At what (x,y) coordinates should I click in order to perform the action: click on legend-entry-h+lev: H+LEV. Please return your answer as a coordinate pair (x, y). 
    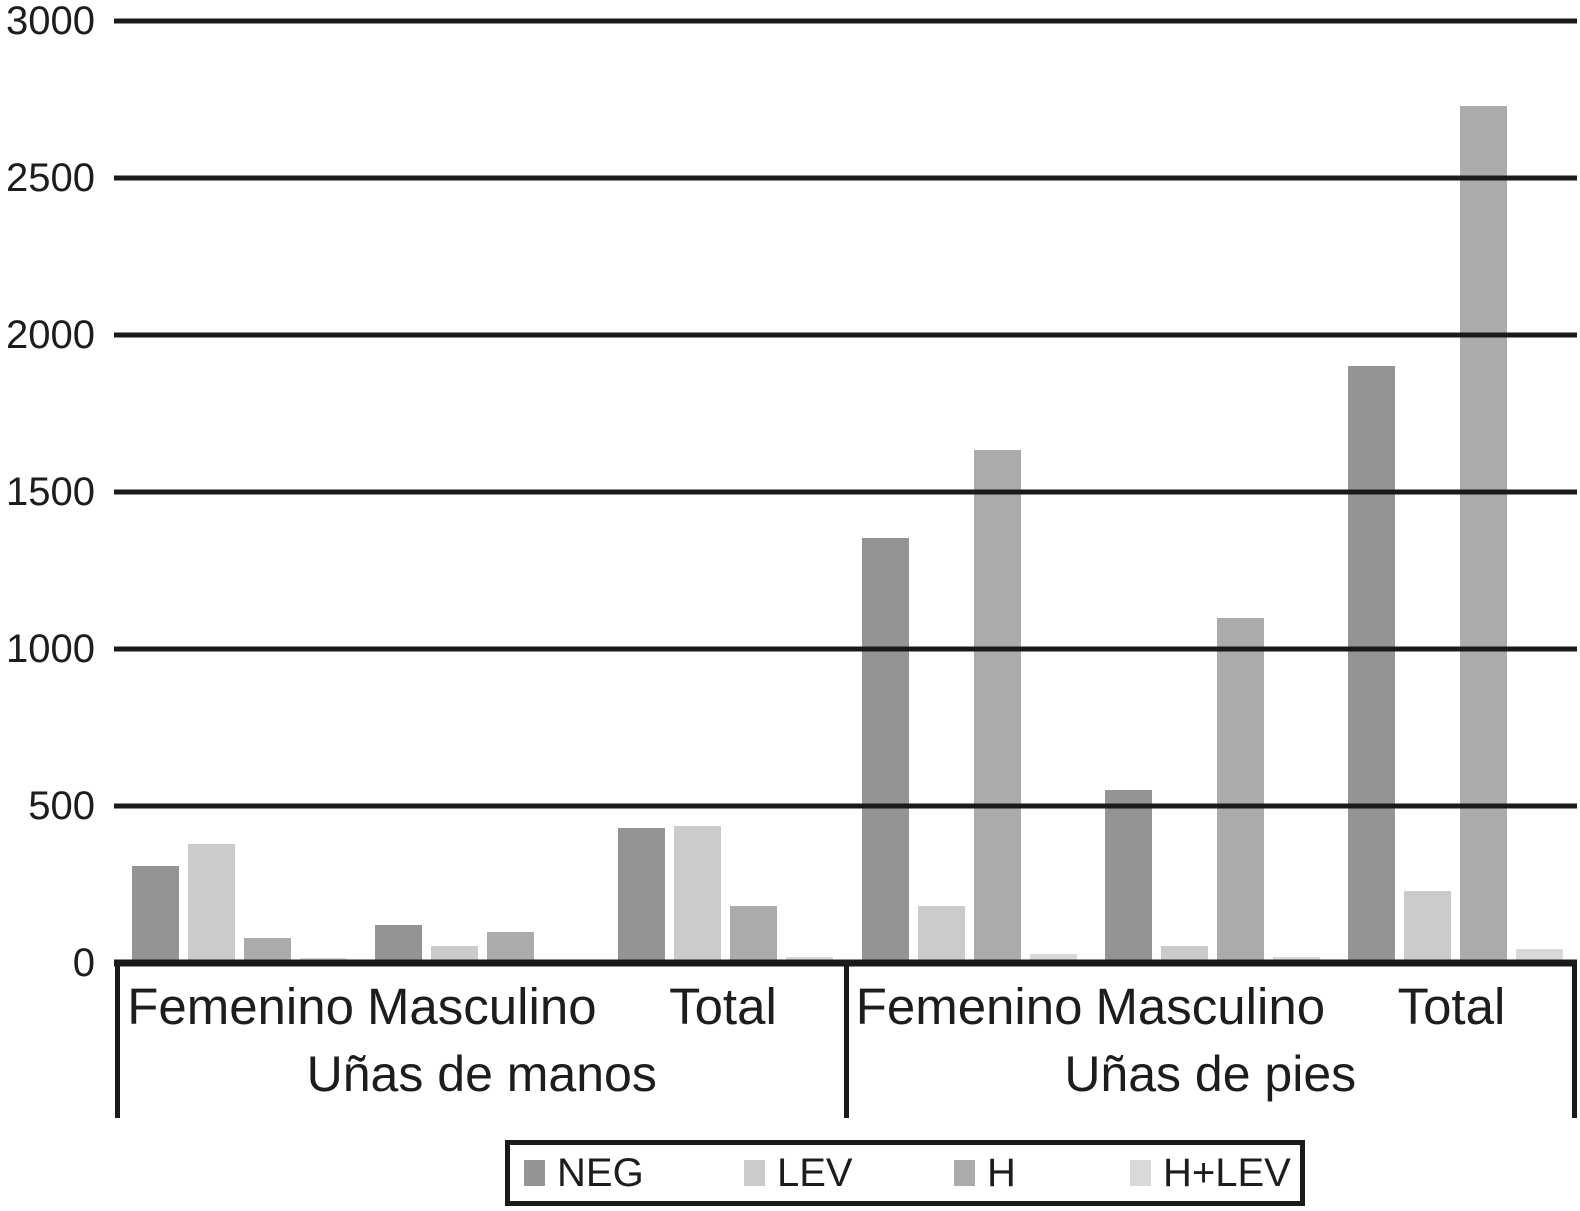
    Looking at the image, I should click on (1210, 1173).